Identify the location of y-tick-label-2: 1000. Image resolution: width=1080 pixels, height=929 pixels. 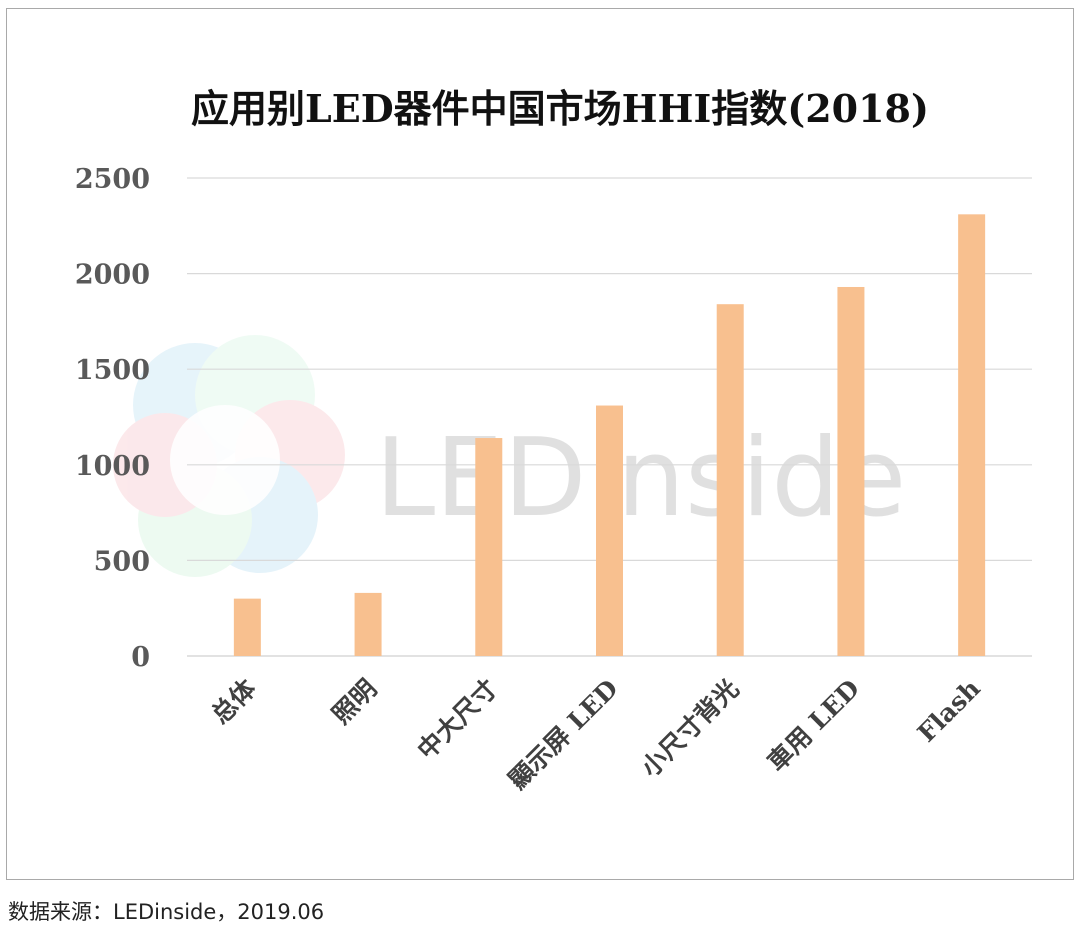
(112, 466).